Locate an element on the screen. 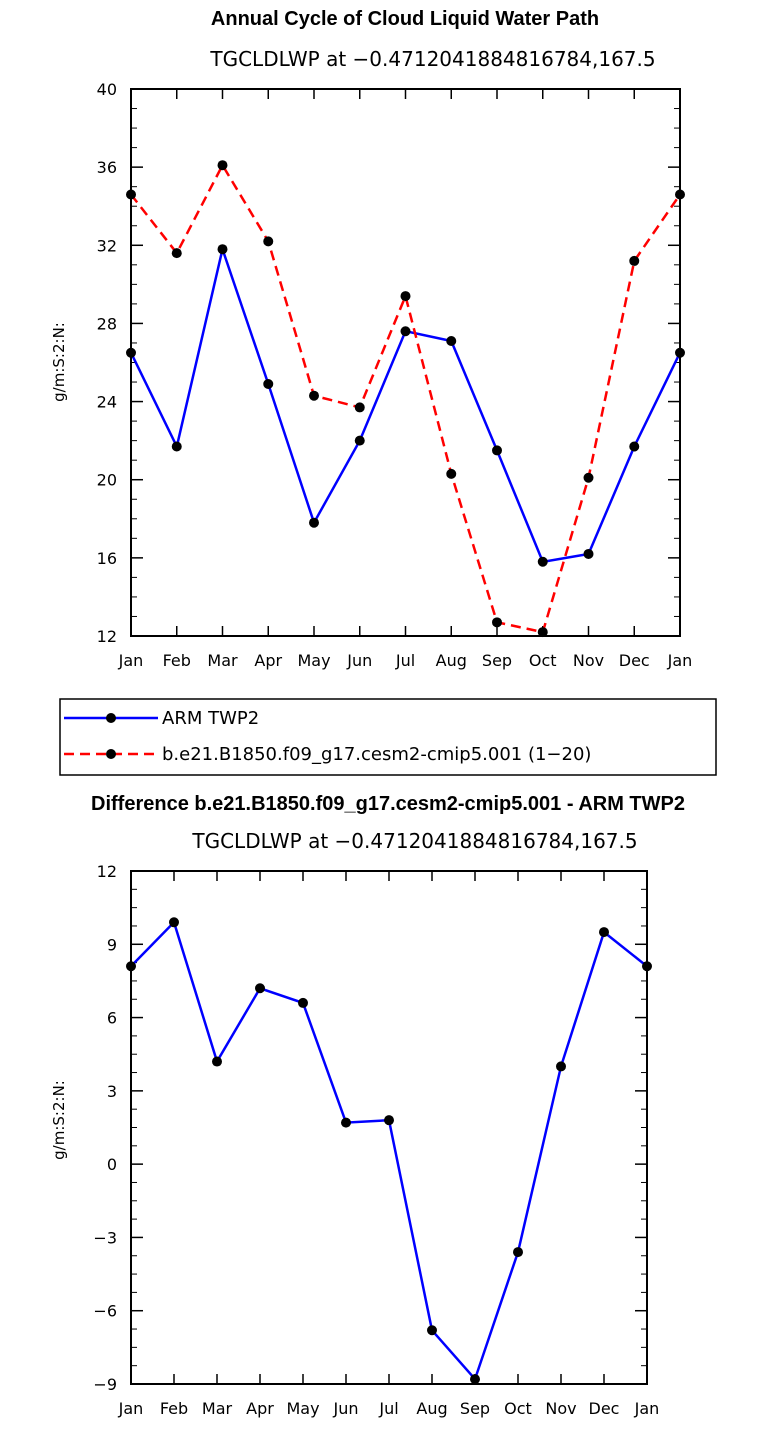 The image size is (777, 1434). legend-box is located at coordinates (388, 737).